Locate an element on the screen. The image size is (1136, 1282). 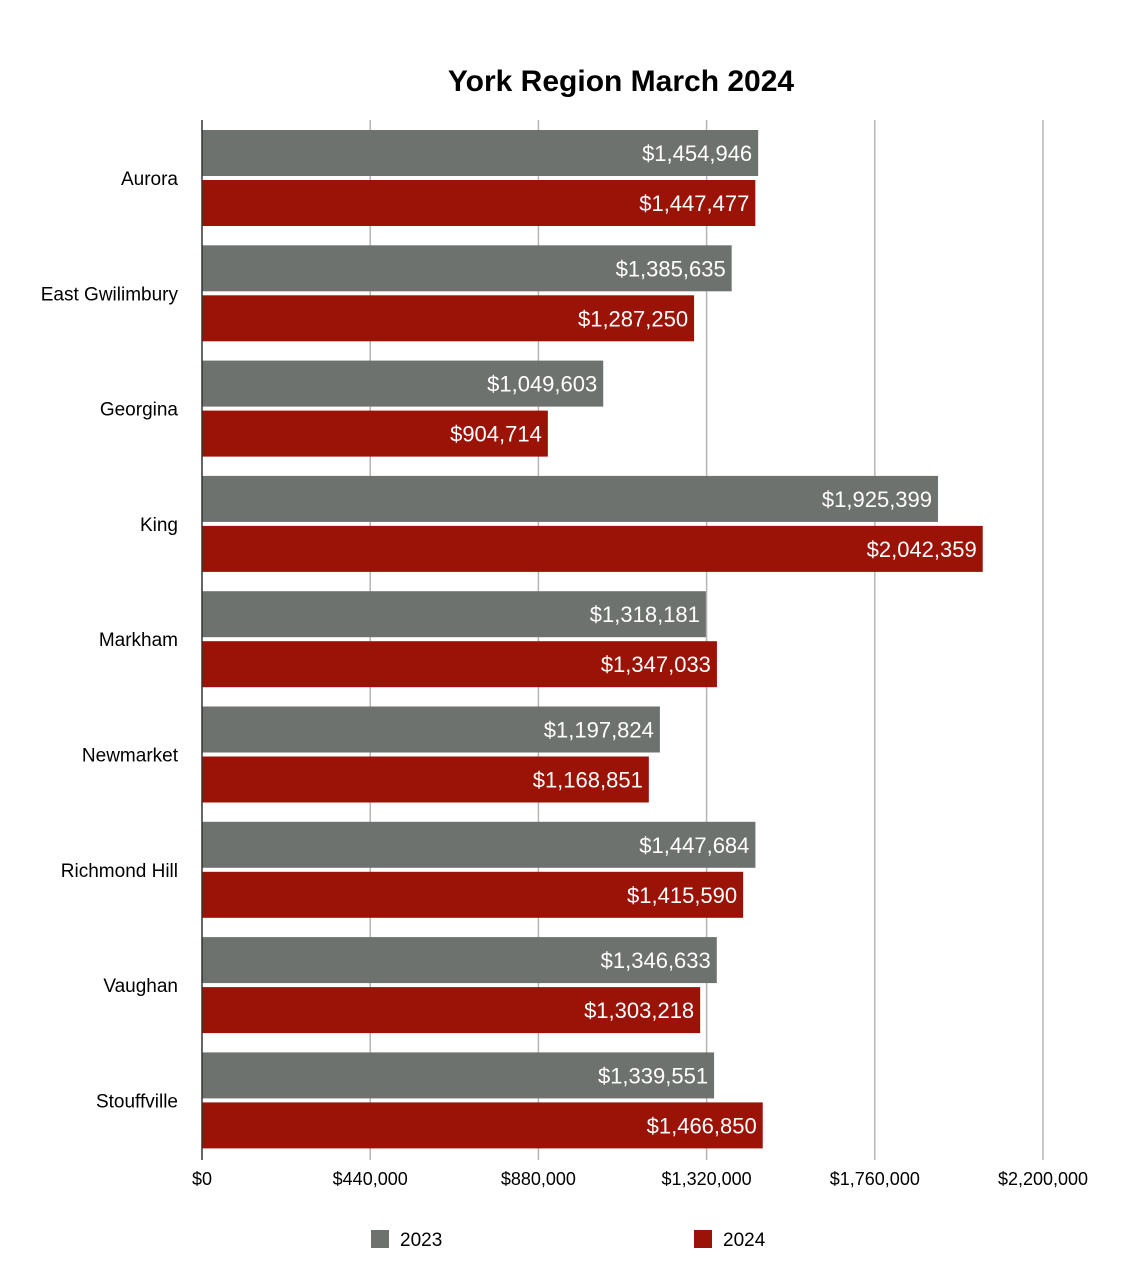
category-label: Markham is located at coordinates (138, 640).